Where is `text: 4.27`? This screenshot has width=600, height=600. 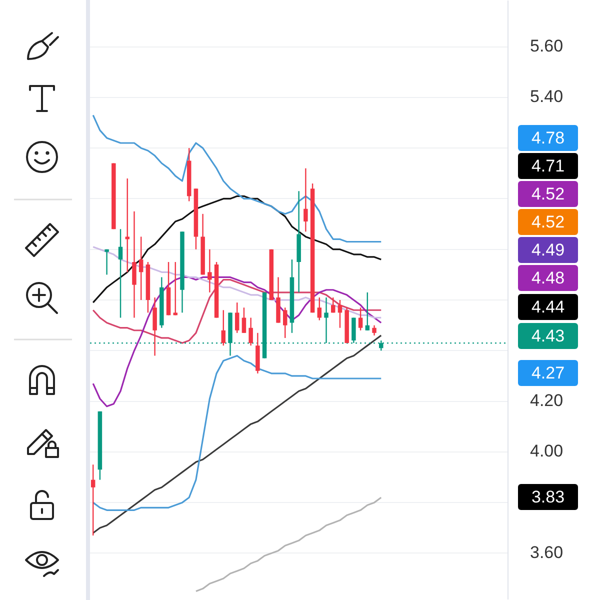 text: 4.27 is located at coordinates (548, 373).